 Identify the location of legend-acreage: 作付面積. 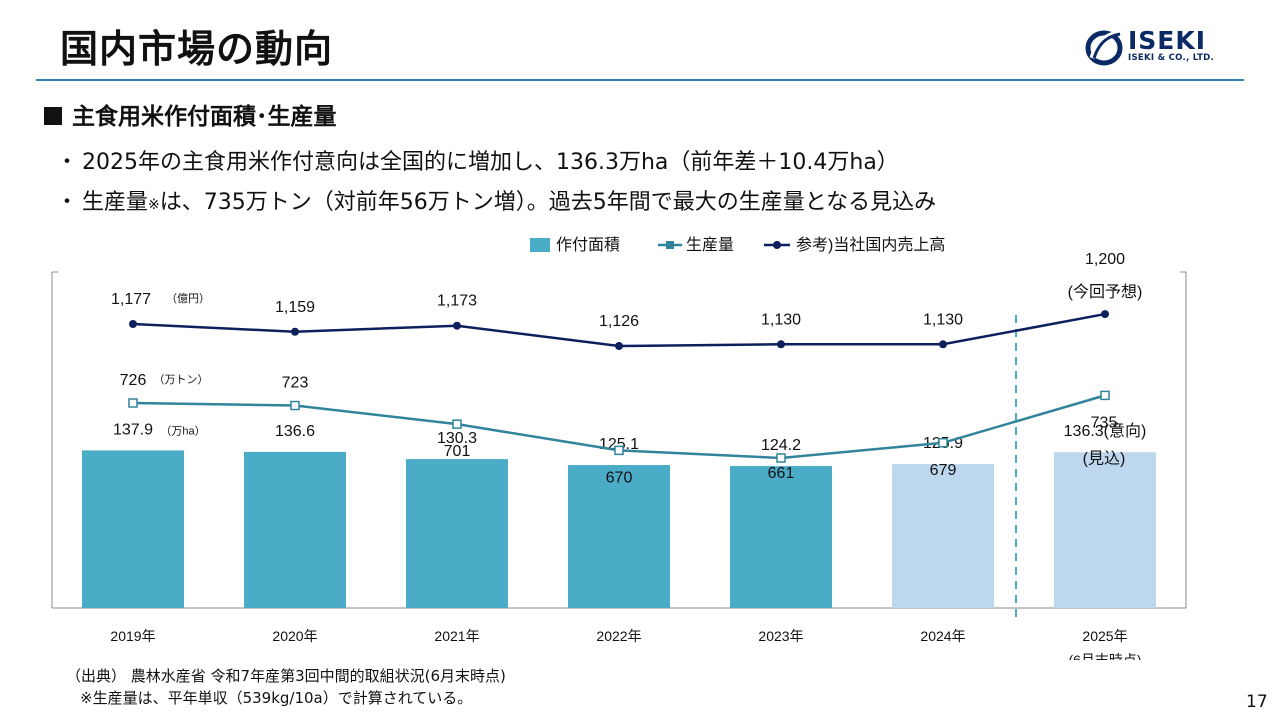
(588, 245).